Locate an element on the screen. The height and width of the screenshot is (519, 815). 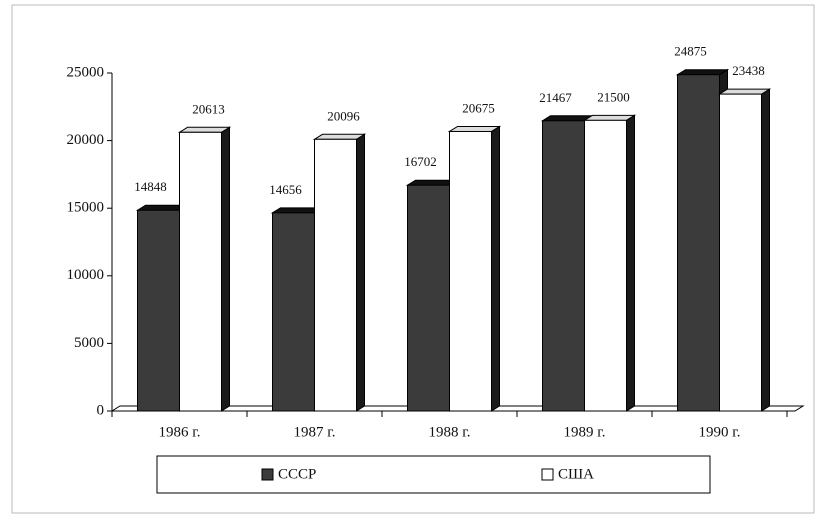
value-label: 21467 is located at coordinates (555, 97).